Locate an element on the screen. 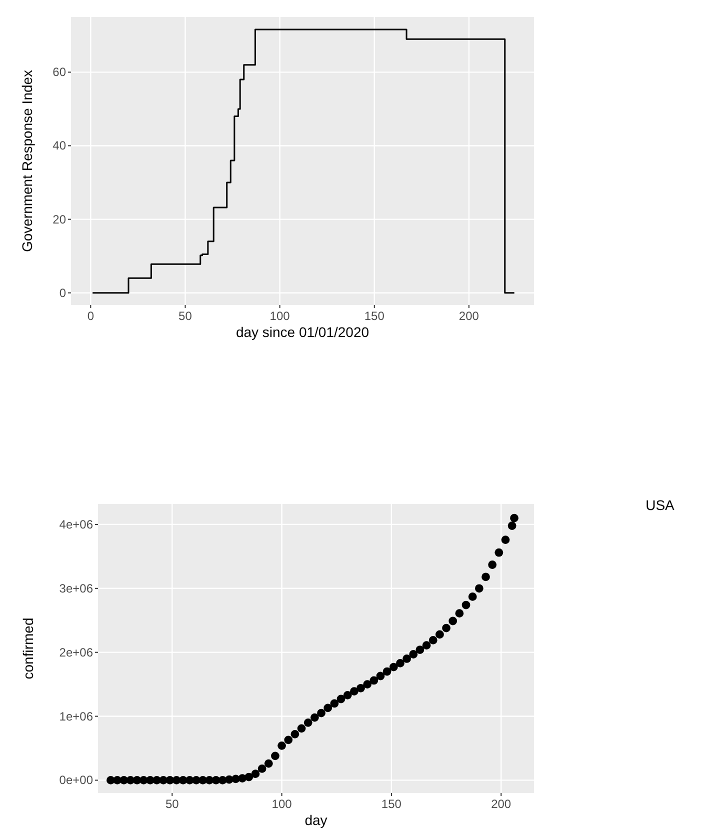  y-tick-label: 2e+06 is located at coordinates (76, 652).